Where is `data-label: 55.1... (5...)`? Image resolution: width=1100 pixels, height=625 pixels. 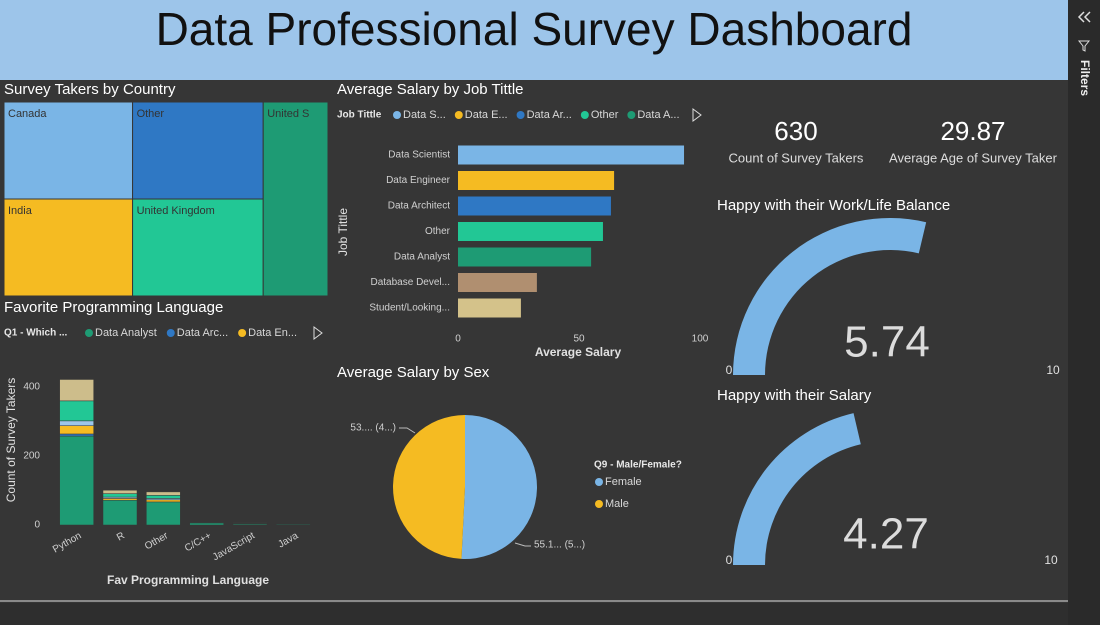
data-label: 55.1... (5...) is located at coordinates (559, 545).